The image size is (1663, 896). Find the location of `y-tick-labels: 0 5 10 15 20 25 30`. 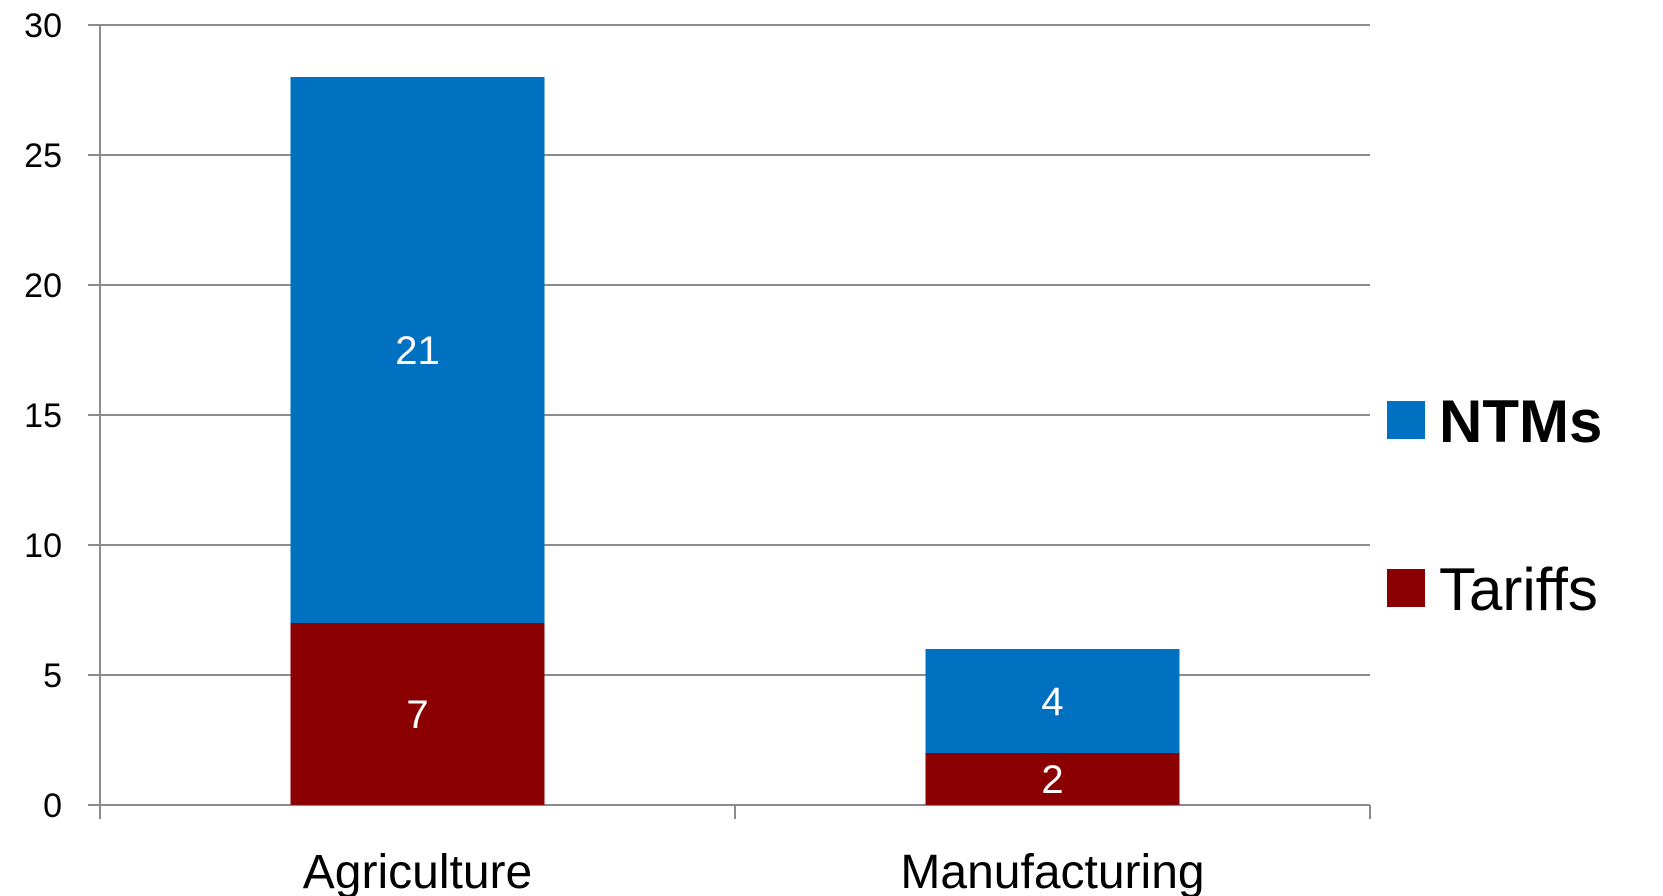

y-tick-labels: 0 5 10 15 20 25 30 is located at coordinates (43, 416).